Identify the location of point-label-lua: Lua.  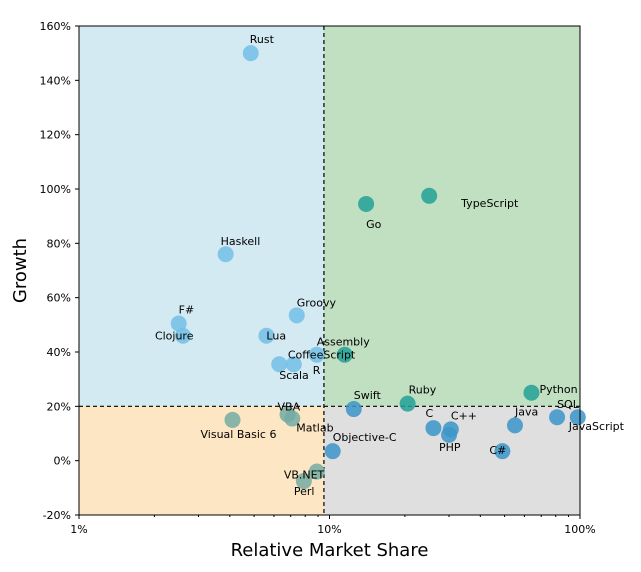
(276, 336).